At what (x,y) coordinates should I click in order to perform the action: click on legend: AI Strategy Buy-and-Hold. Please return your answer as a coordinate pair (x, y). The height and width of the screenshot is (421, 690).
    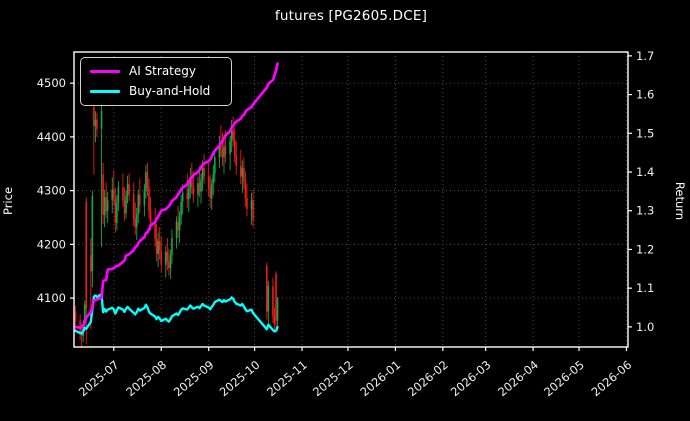
    Looking at the image, I should click on (156, 81).